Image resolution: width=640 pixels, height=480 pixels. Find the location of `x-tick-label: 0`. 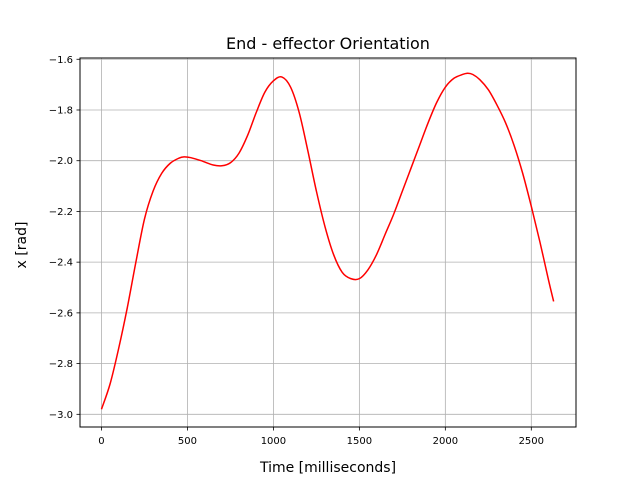

x-tick-label: 0 is located at coordinates (101, 441).